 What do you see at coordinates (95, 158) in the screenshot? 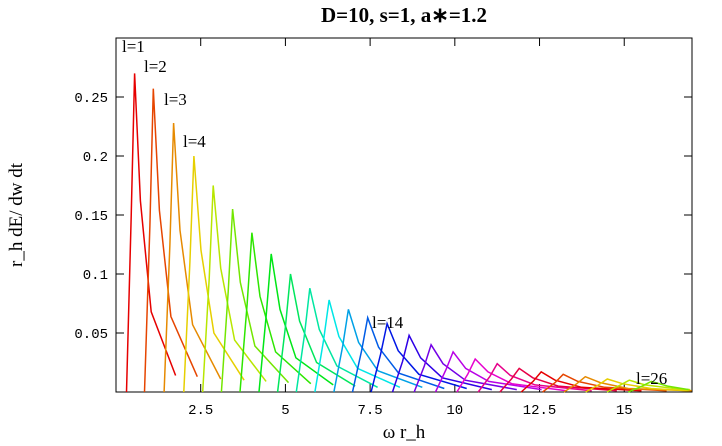
I see `y-tick-label: 0.2` at bounding box center [95, 158].